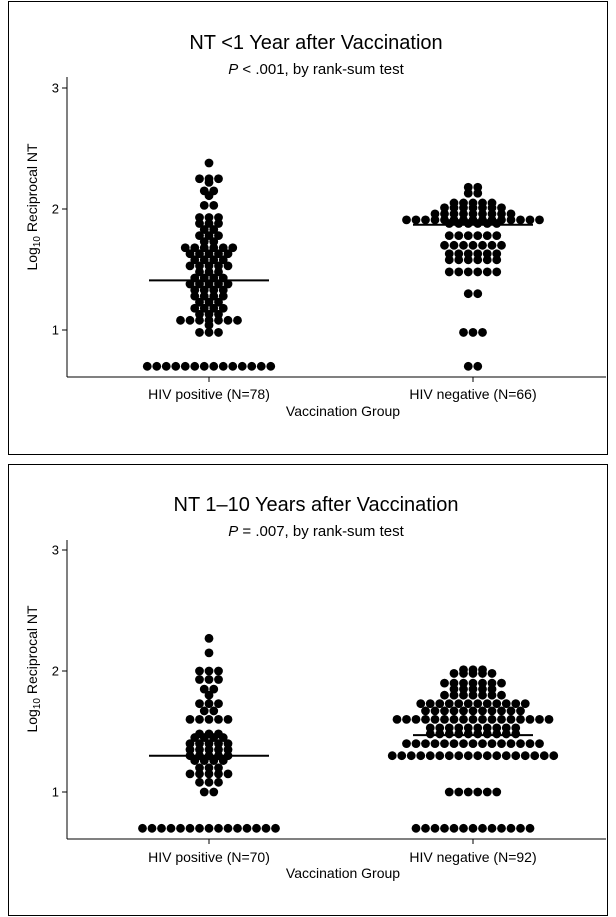 This screenshot has width=616, height=917. What do you see at coordinates (55, 330) in the screenshot?
I see `y-tick-label: 1` at bounding box center [55, 330].